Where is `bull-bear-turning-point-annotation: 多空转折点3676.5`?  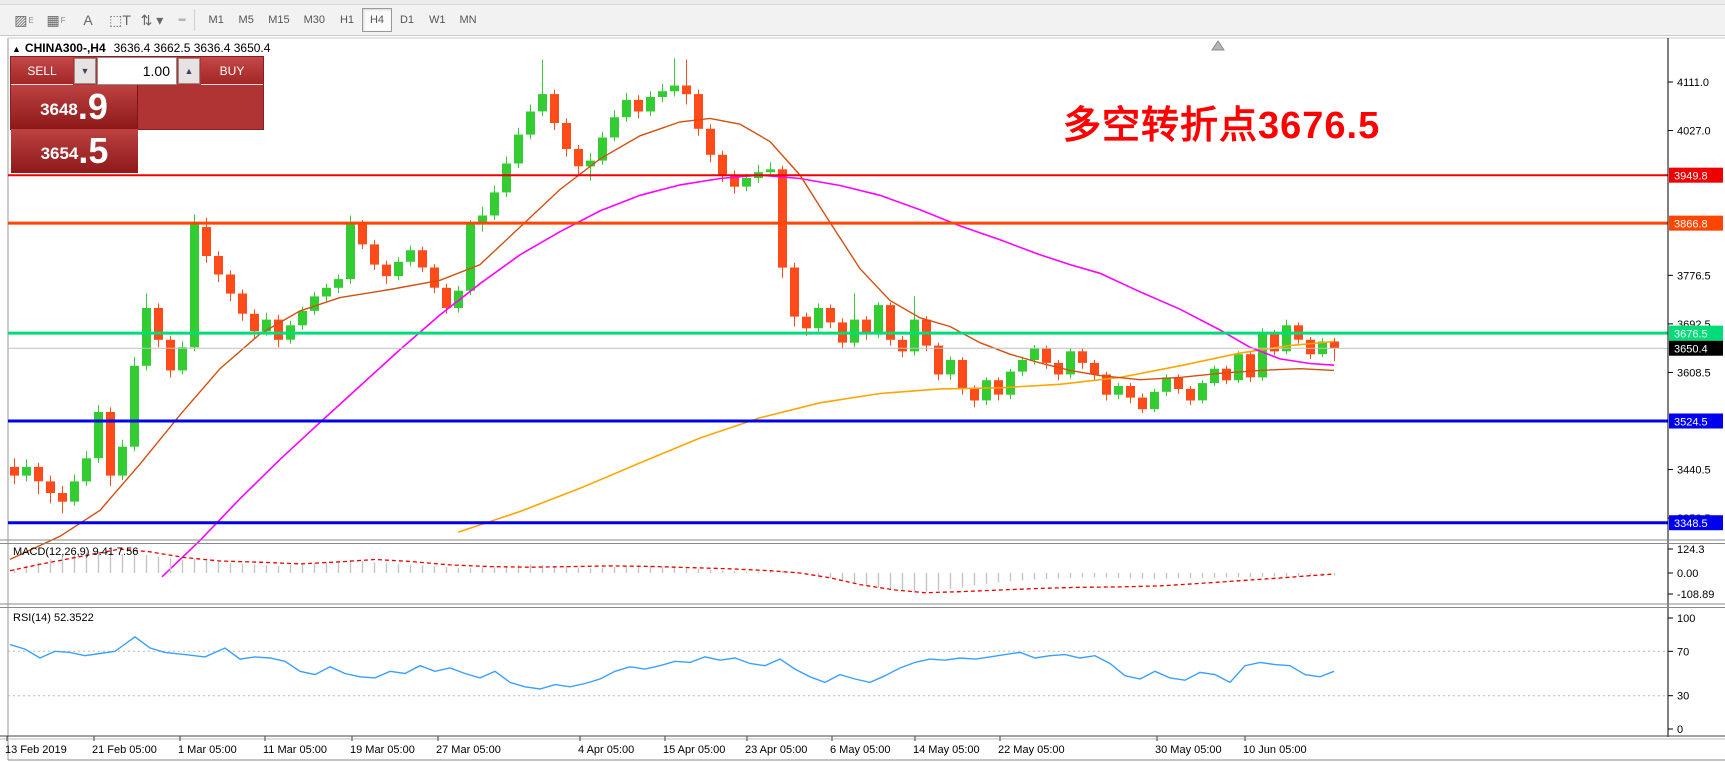
bull-bear-turning-point-annotation: 多空转折点3676.5 is located at coordinates (1222, 126).